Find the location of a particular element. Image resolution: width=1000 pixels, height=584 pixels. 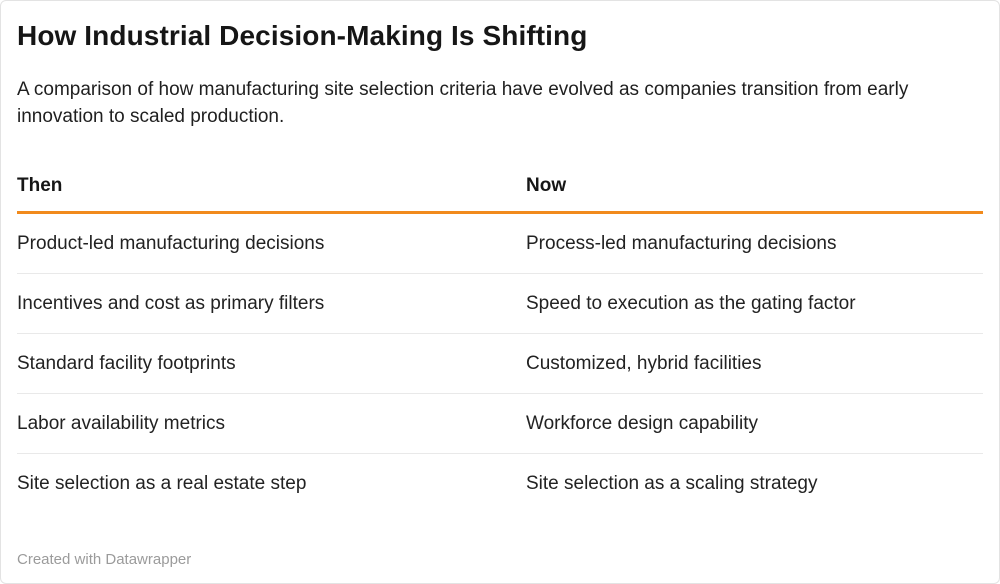

cell-then: Incentives and cost as primary filters is located at coordinates (171, 303).